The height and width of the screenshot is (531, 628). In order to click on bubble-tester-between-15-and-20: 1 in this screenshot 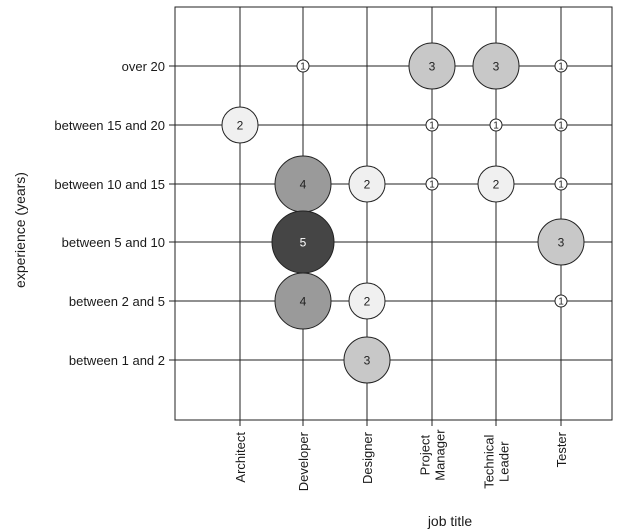, I will do `click(561, 125)`.